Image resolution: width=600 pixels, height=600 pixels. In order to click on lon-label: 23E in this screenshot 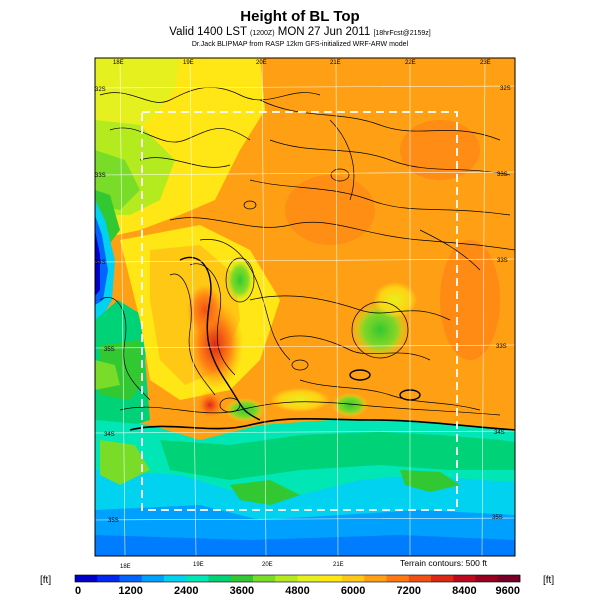, I will do `click(485, 63)`.